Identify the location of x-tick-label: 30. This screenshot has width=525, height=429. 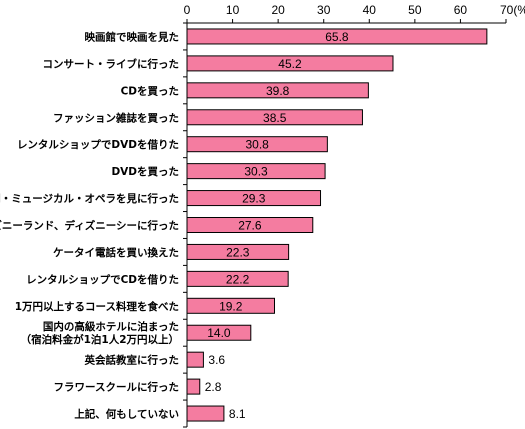
(324, 10).